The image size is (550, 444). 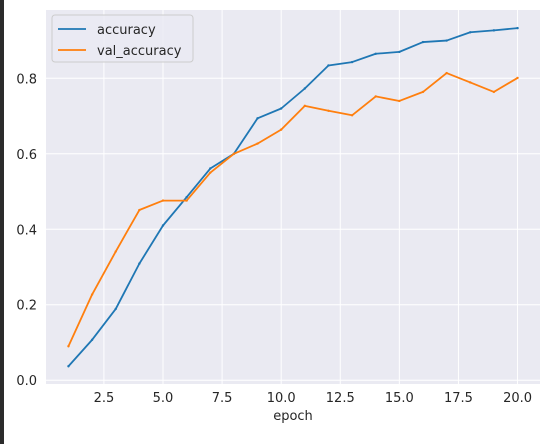 What do you see at coordinates (139, 51) in the screenshot?
I see `legend-label-val-accuracy: val_accuracy` at bounding box center [139, 51].